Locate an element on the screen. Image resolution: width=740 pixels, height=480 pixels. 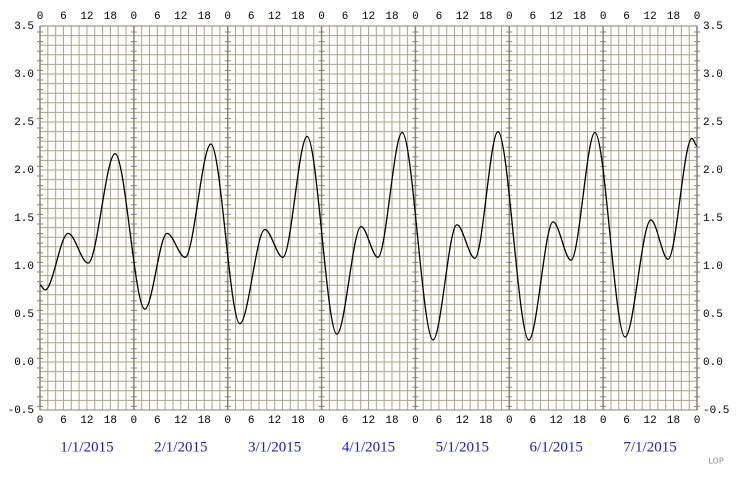
y-tick-label-right: 1.5 is located at coordinates (713, 219).